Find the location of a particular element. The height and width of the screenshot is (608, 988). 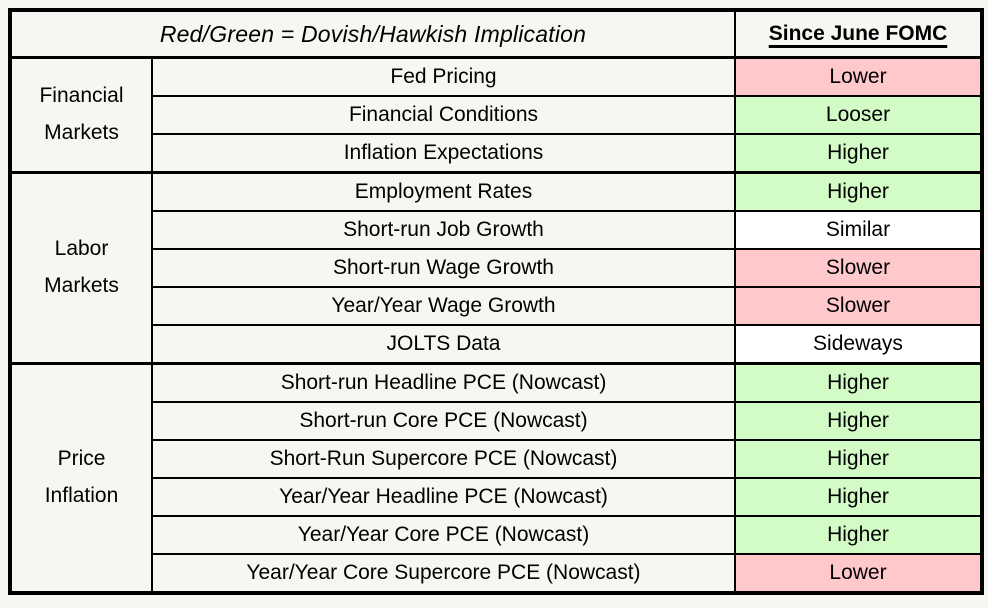

table-row: JOLTS Data Sideways is located at coordinates (496, 344).